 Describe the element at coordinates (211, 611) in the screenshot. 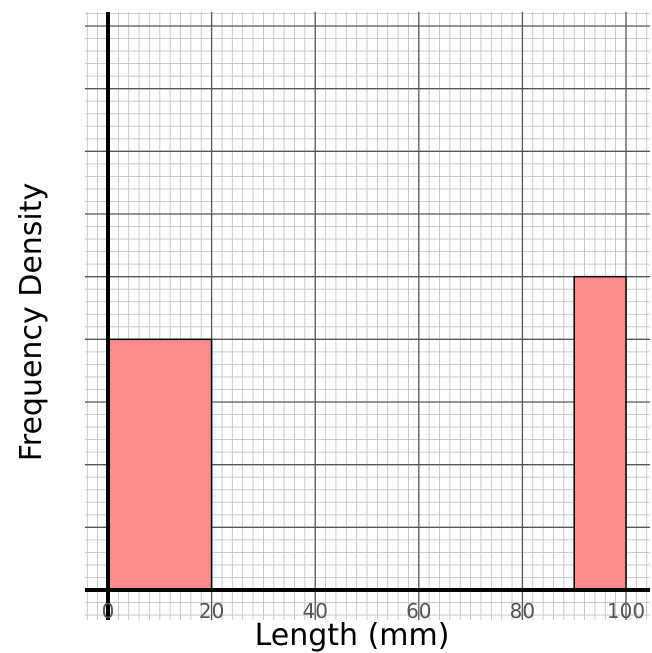

I see `x-tick-label: 20` at that location.